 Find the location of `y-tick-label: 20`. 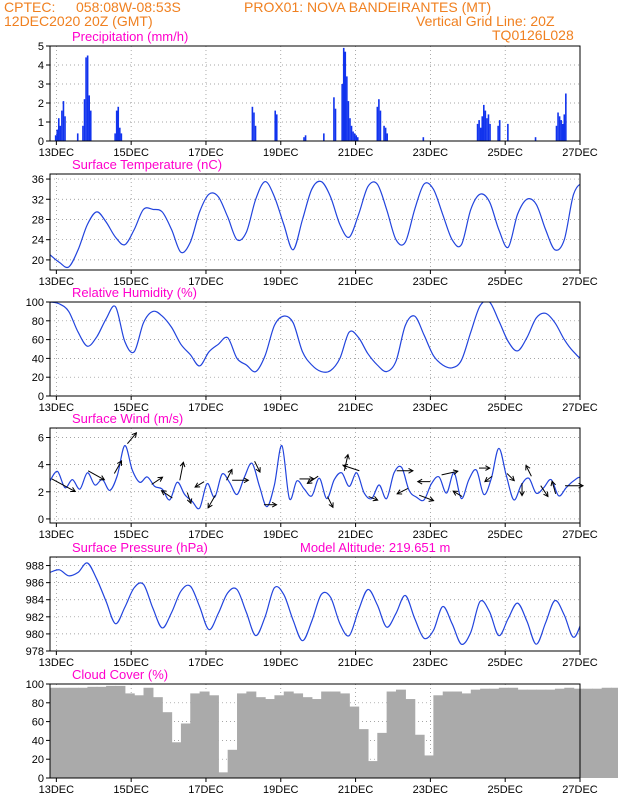

y-tick-label: 20 is located at coordinates (38, 378).